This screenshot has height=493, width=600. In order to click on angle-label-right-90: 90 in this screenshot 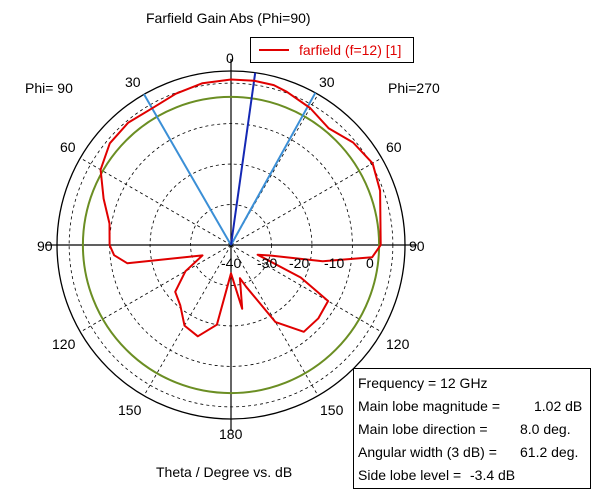, I will do `click(417, 246)`.